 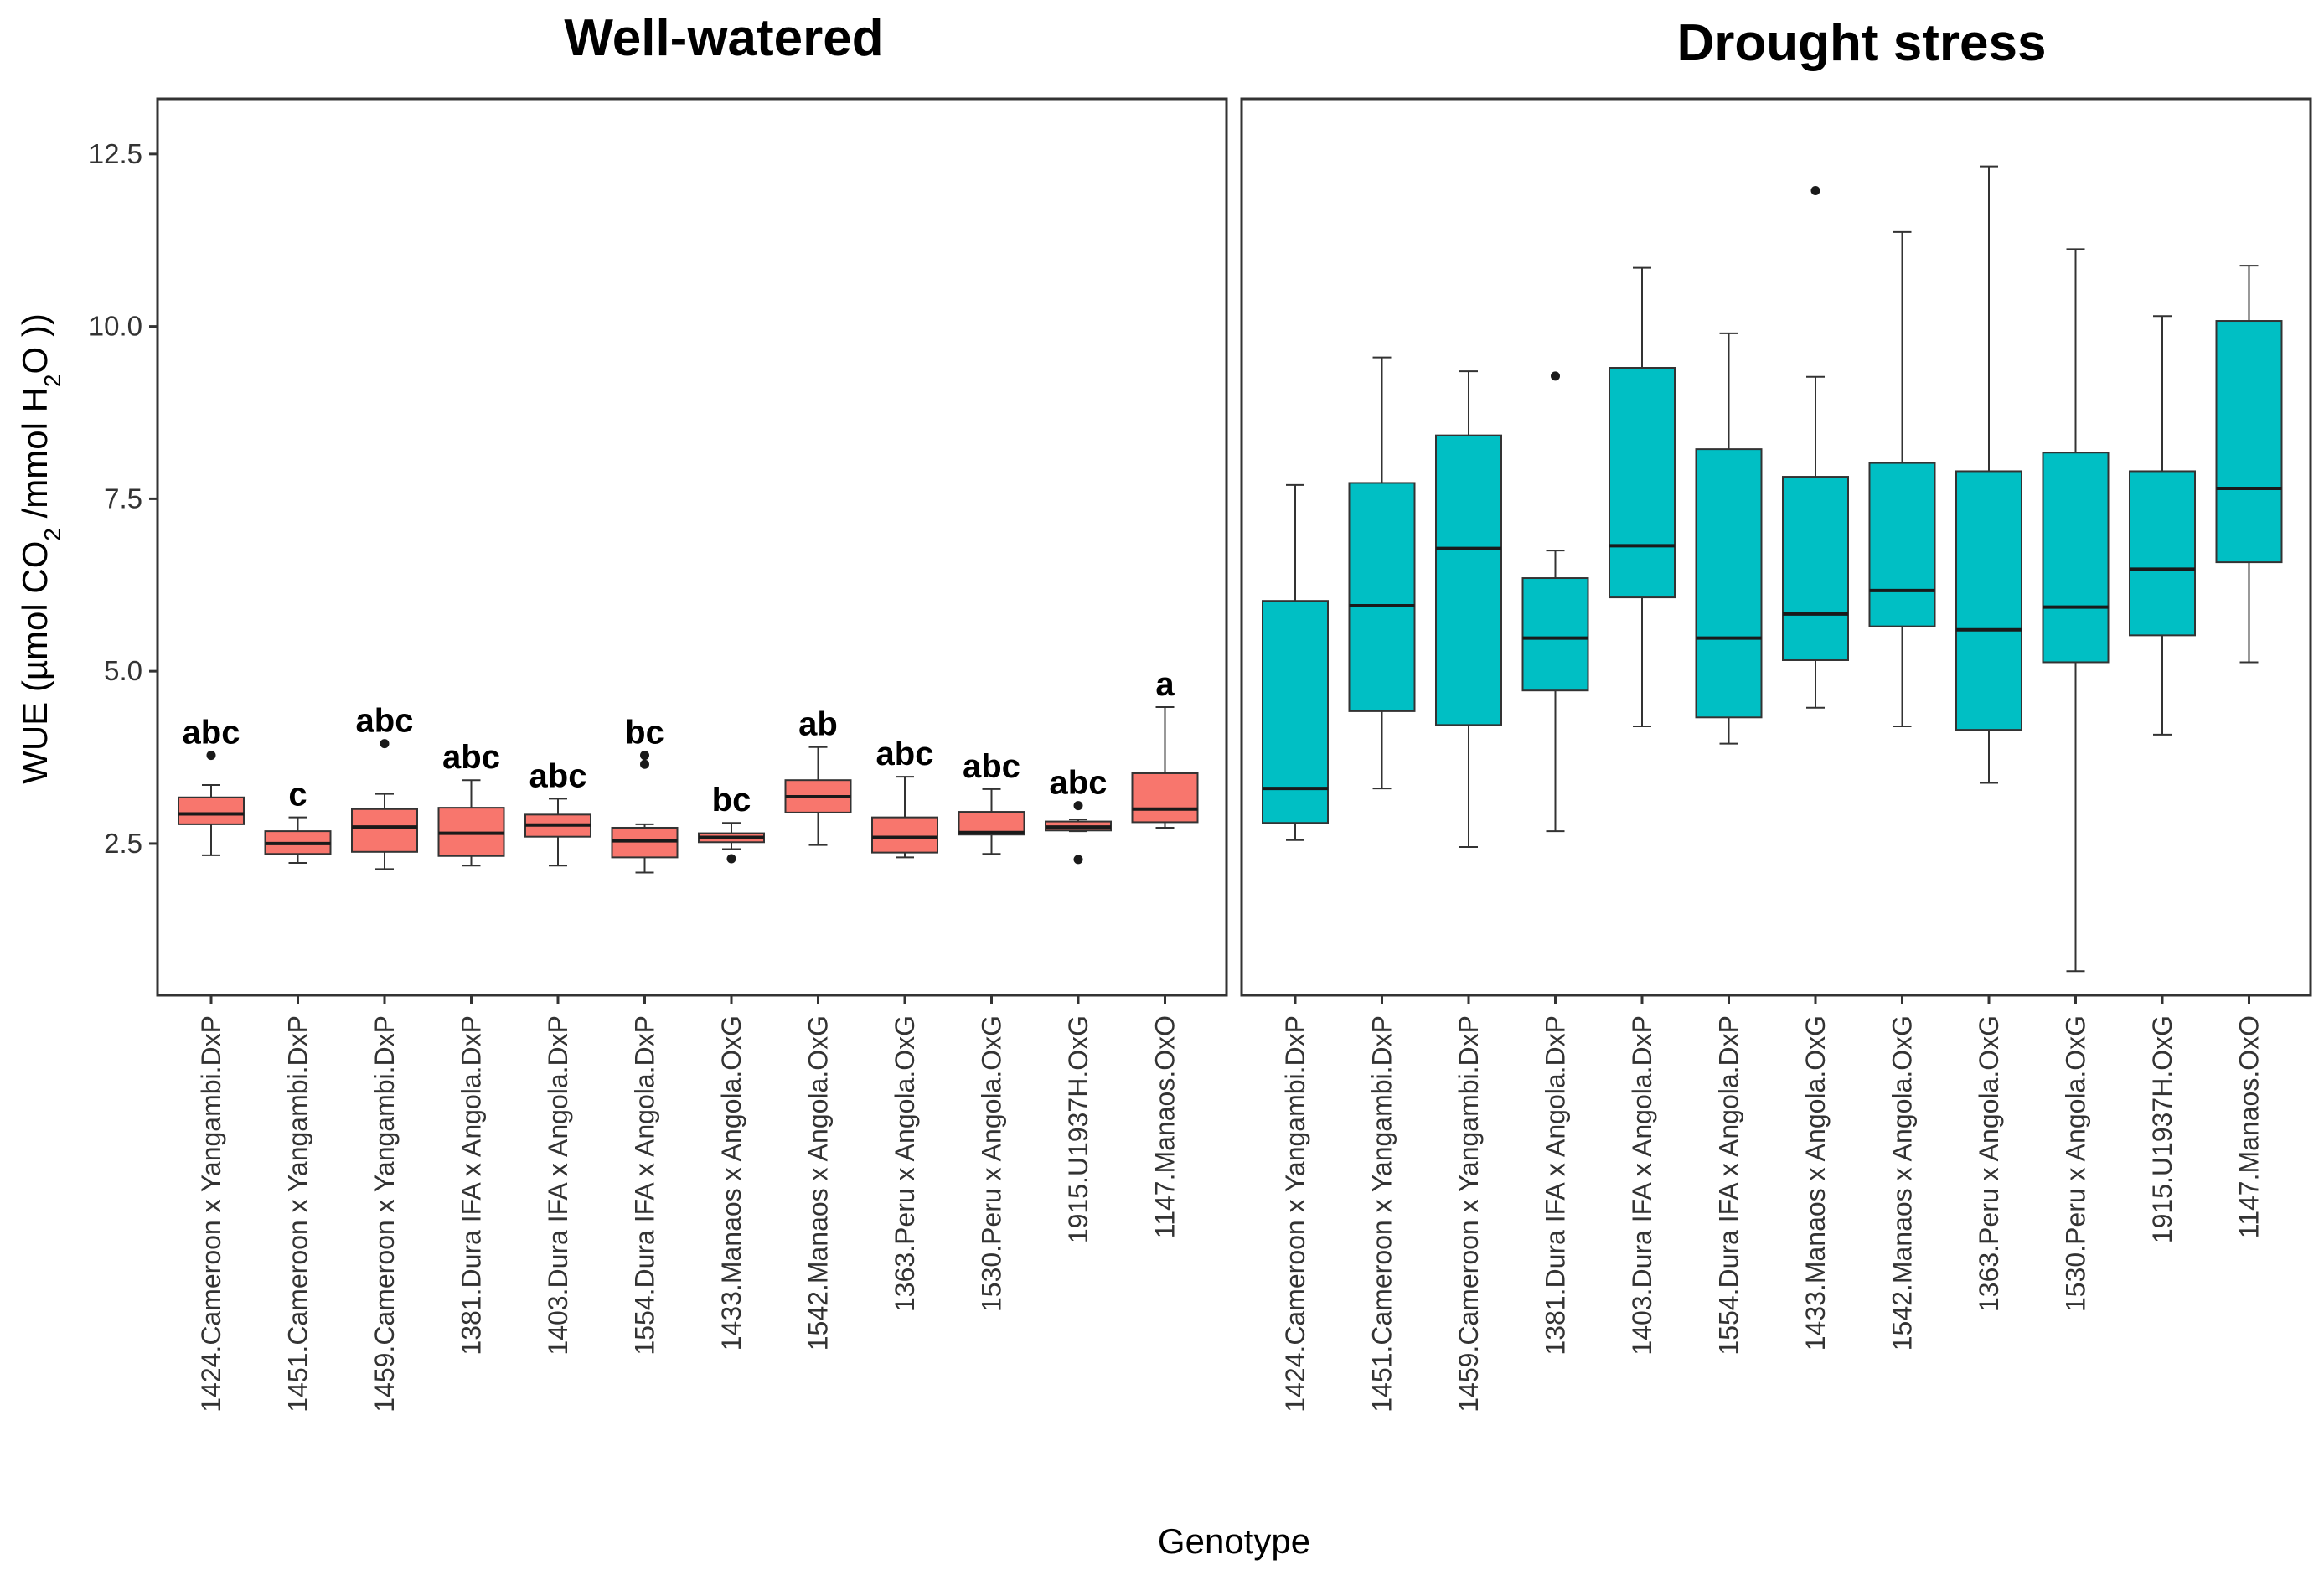 I want to click on y-tick-label: 7.5, so click(x=123, y=498).